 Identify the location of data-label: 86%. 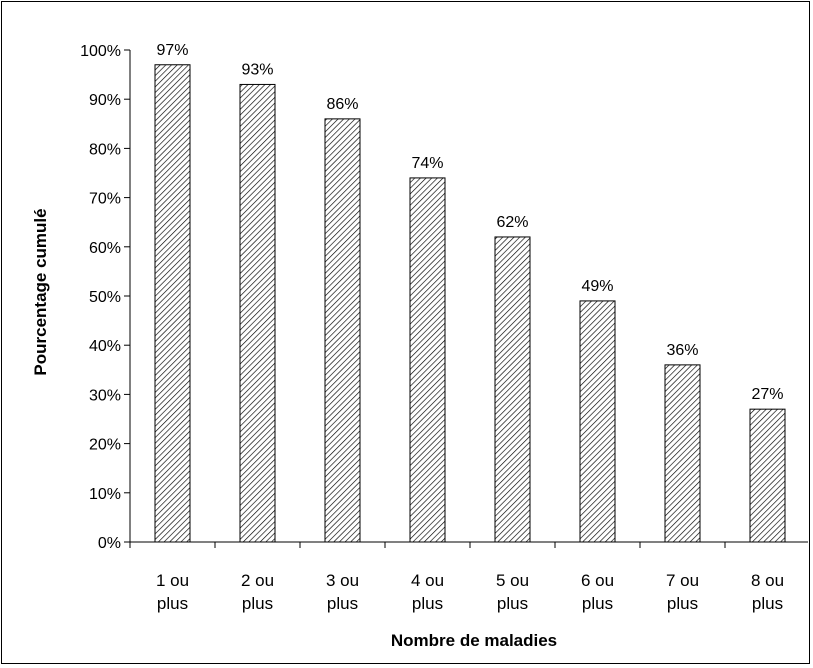
(342, 104).